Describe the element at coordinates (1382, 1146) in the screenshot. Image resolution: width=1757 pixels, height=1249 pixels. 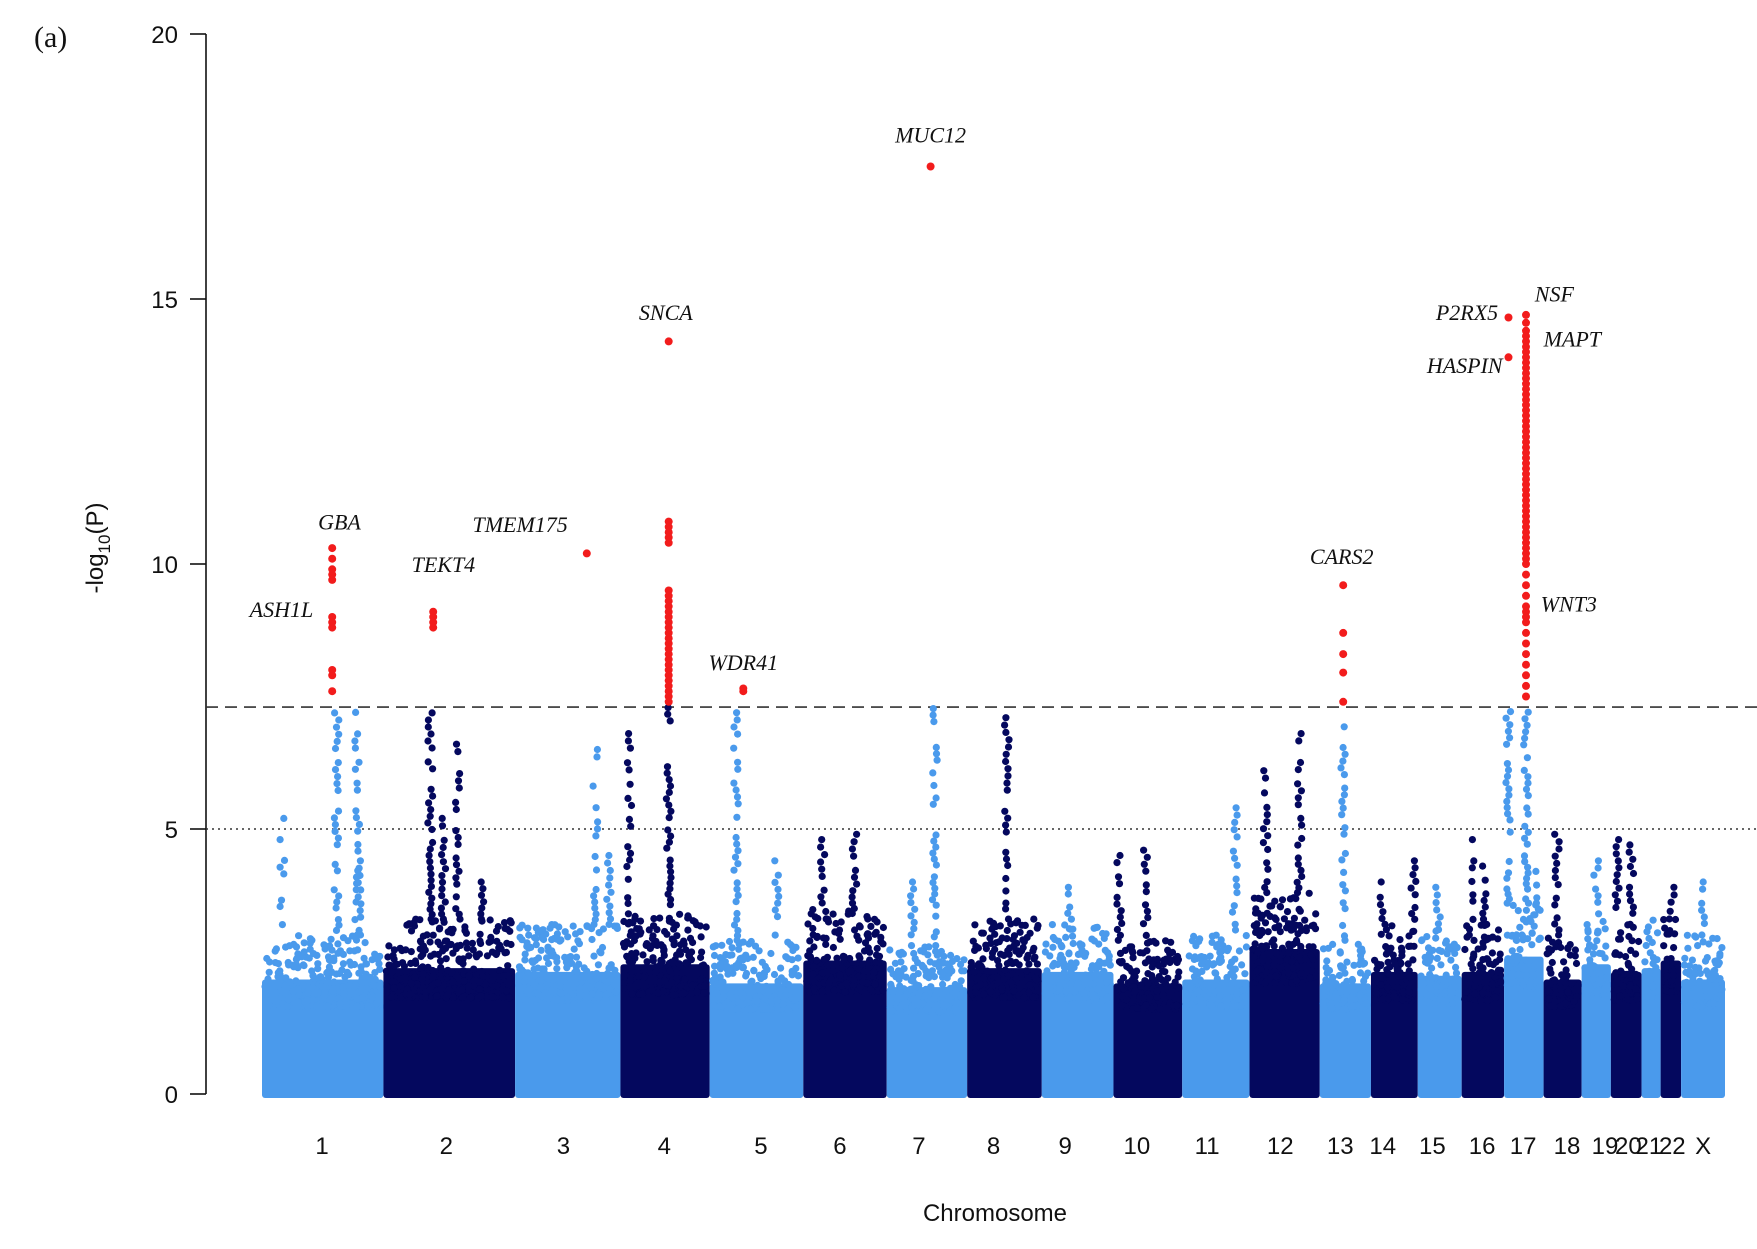
I see `x-tick-label: 14` at that location.